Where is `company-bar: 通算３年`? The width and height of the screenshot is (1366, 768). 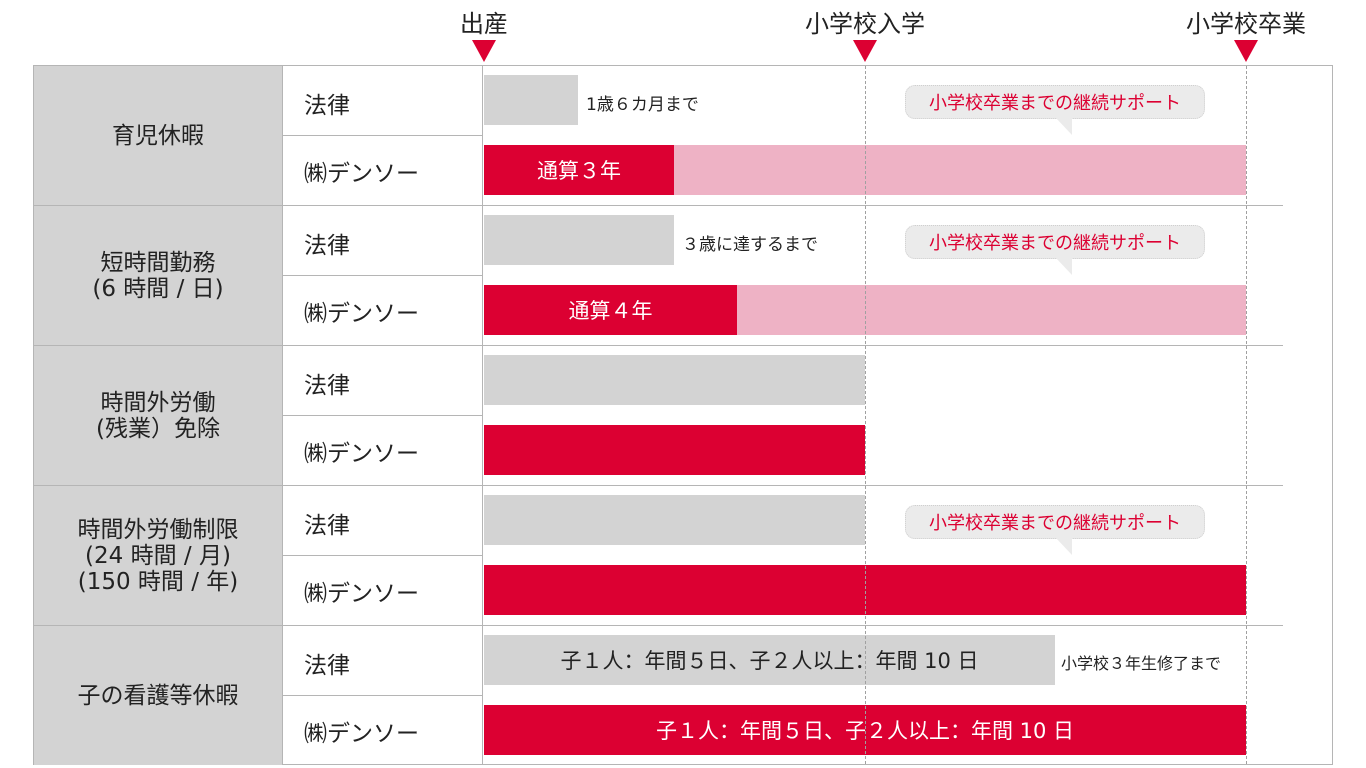 company-bar: 通算３年 is located at coordinates (579, 170).